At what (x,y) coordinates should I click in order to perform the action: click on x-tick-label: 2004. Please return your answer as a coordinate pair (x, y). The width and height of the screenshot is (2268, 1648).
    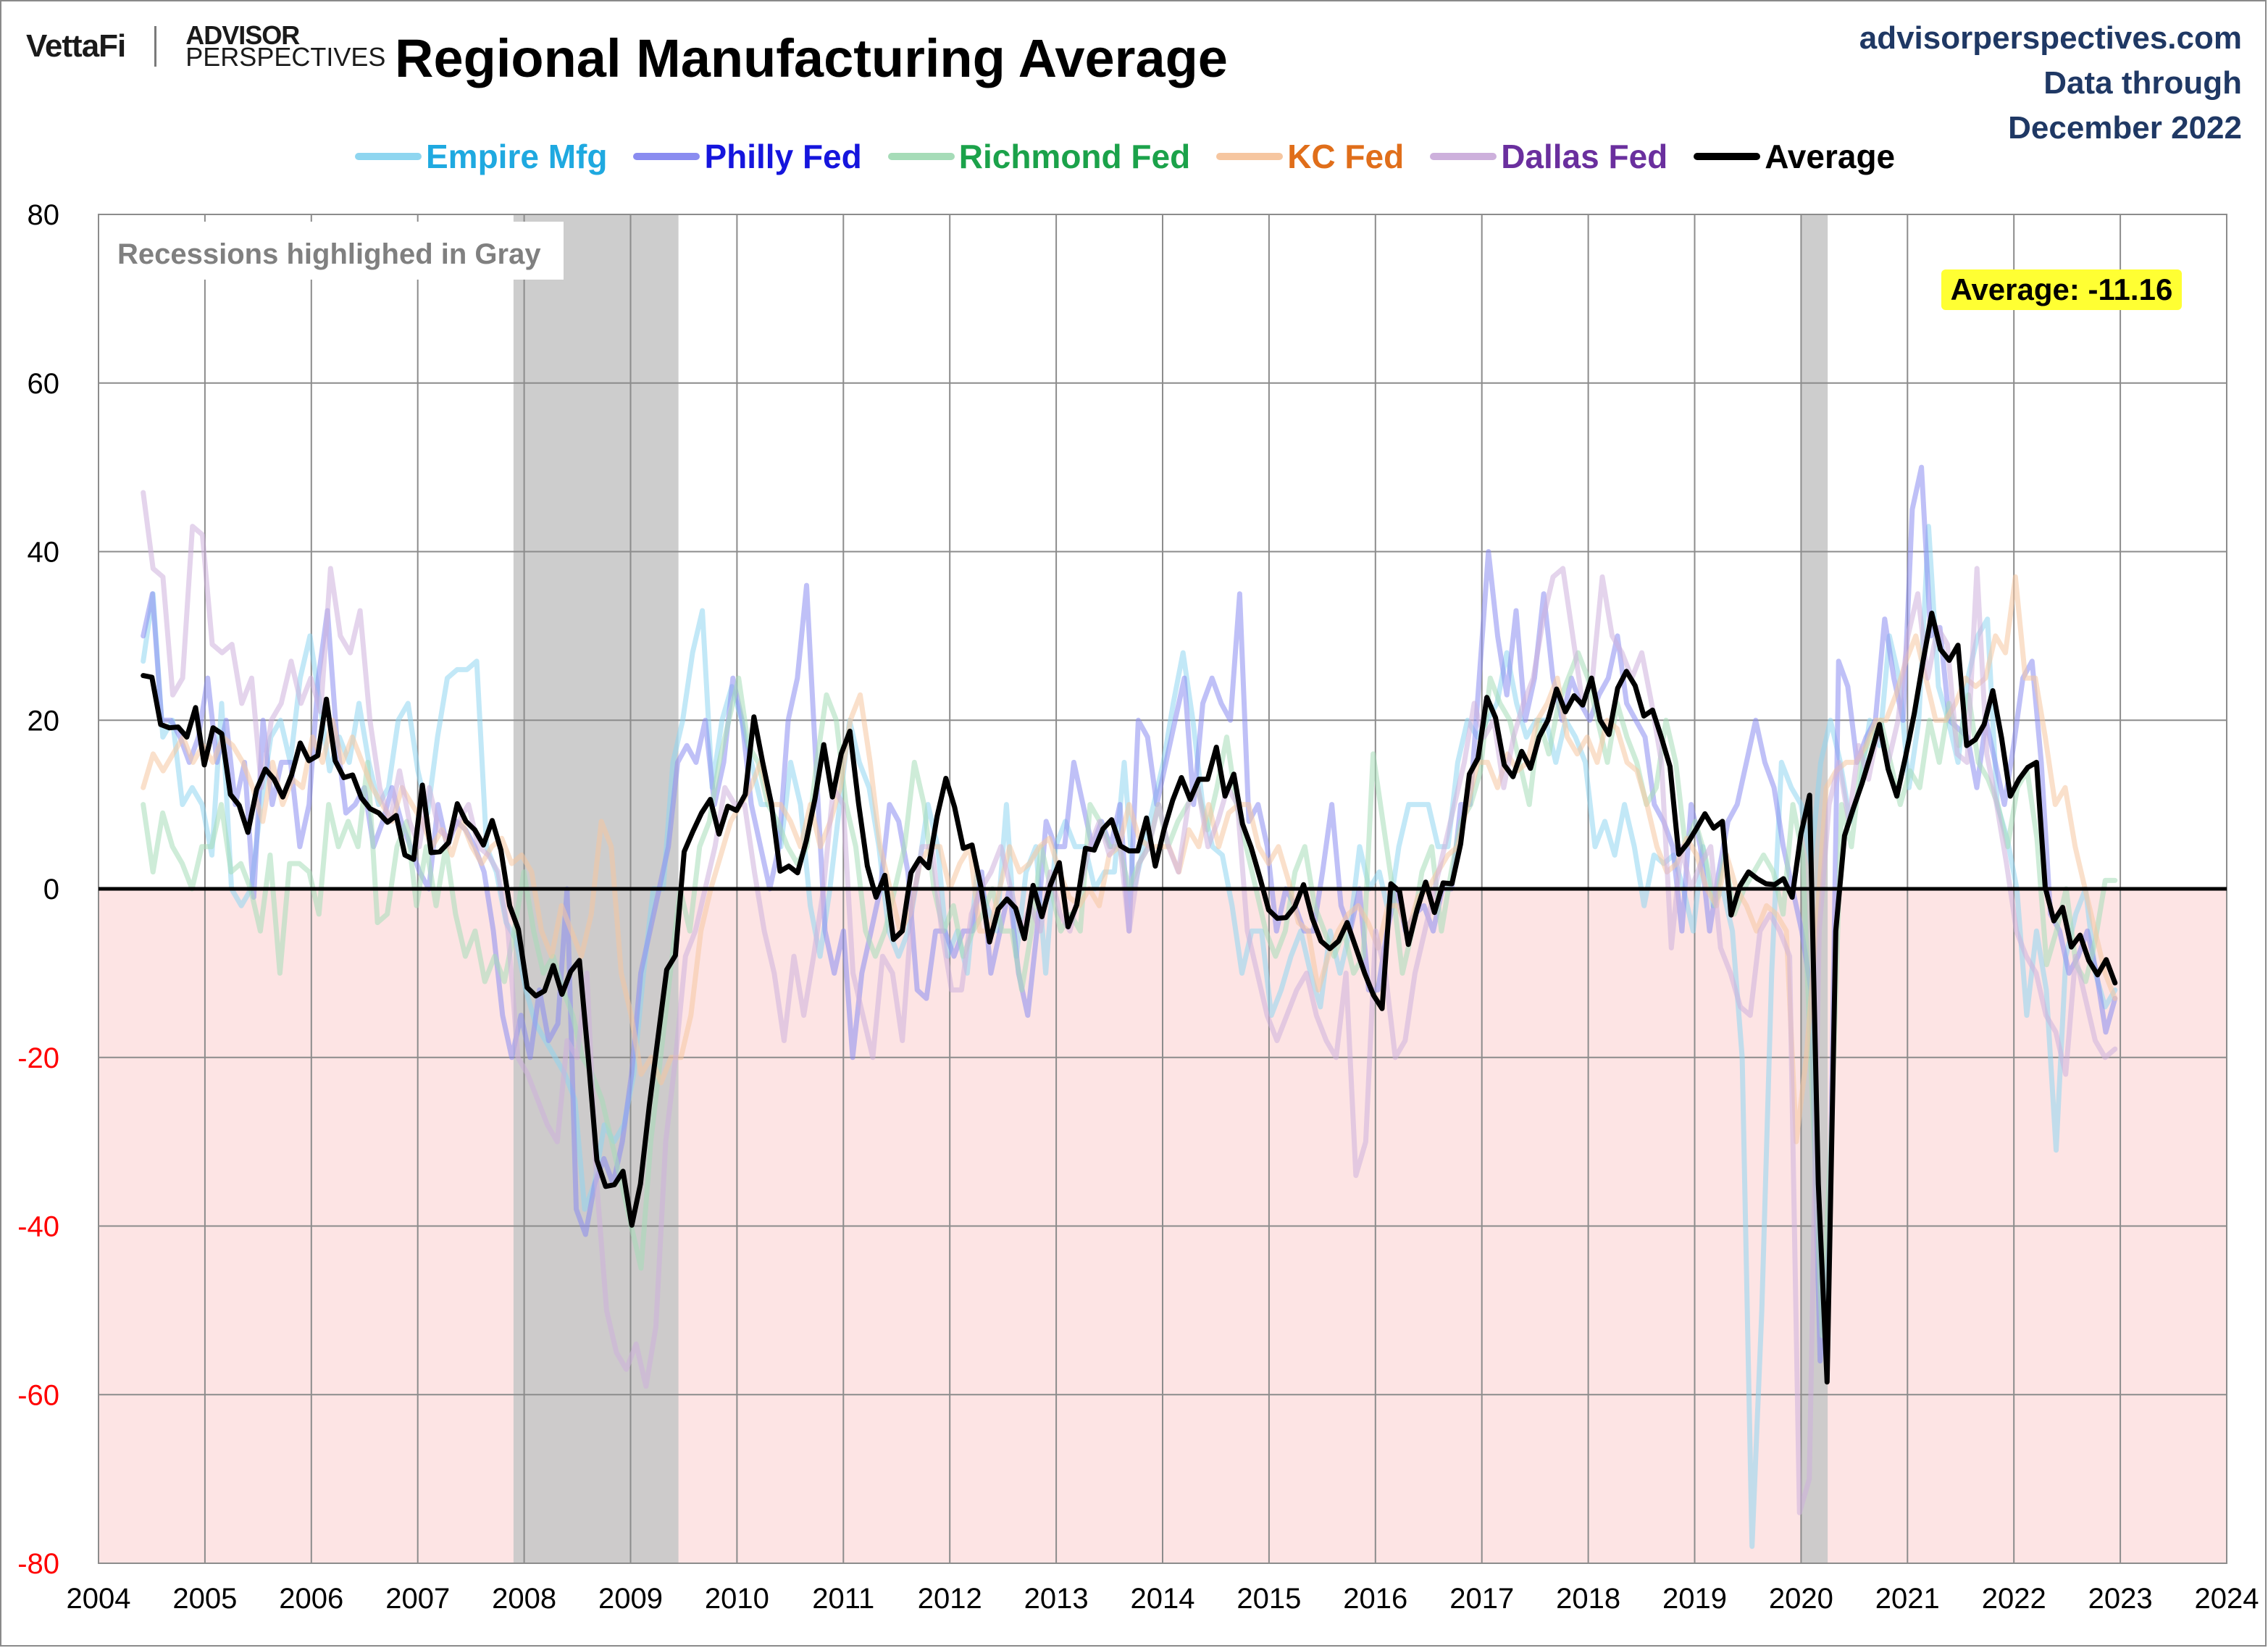
    Looking at the image, I should click on (99, 1599).